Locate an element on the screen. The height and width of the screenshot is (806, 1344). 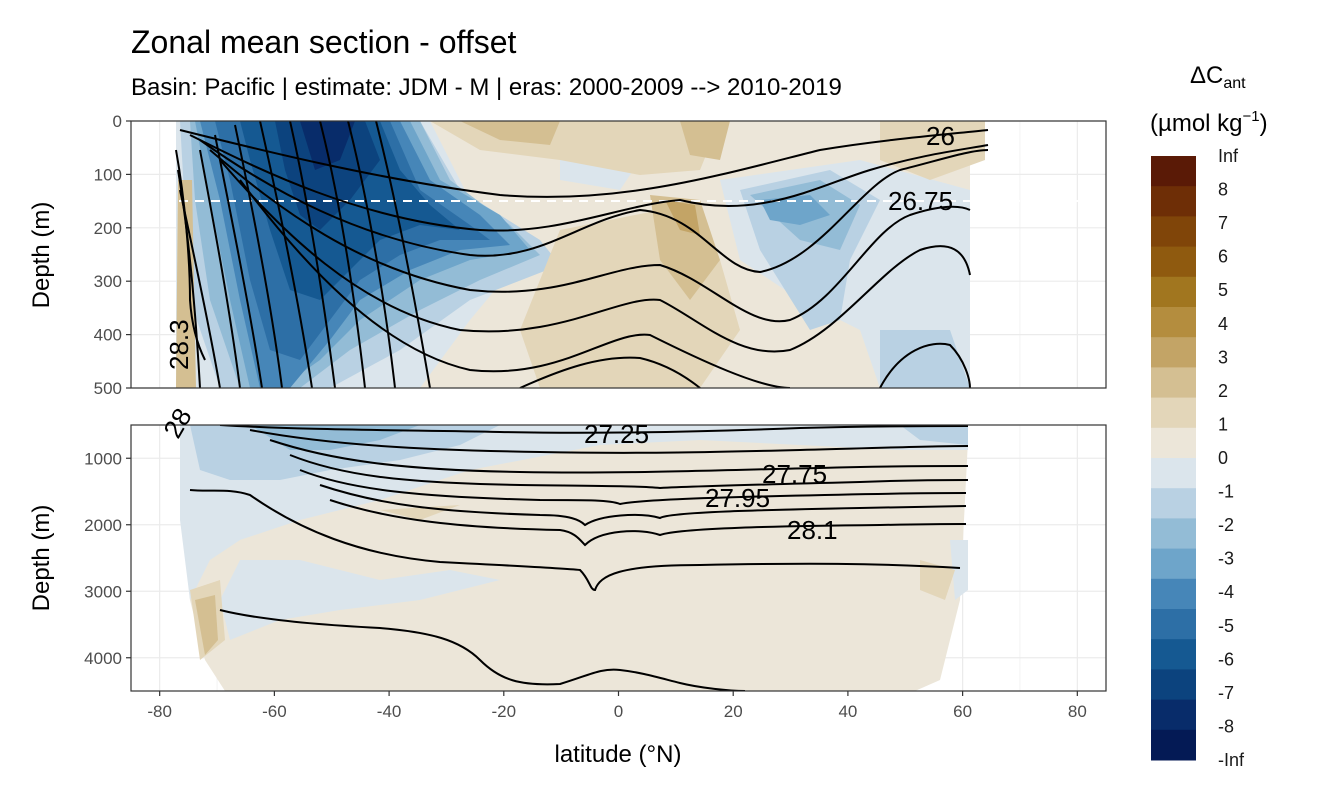
upper-contour-label-26-75: 26.75 is located at coordinates (920, 201).